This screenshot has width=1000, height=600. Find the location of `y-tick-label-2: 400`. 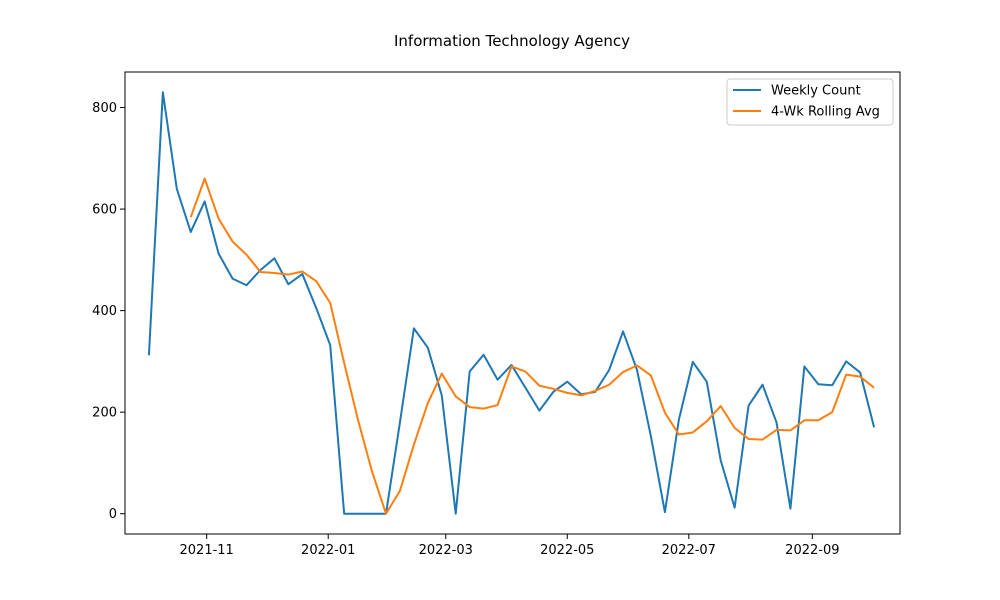

y-tick-label-2: 400 is located at coordinates (104, 311).